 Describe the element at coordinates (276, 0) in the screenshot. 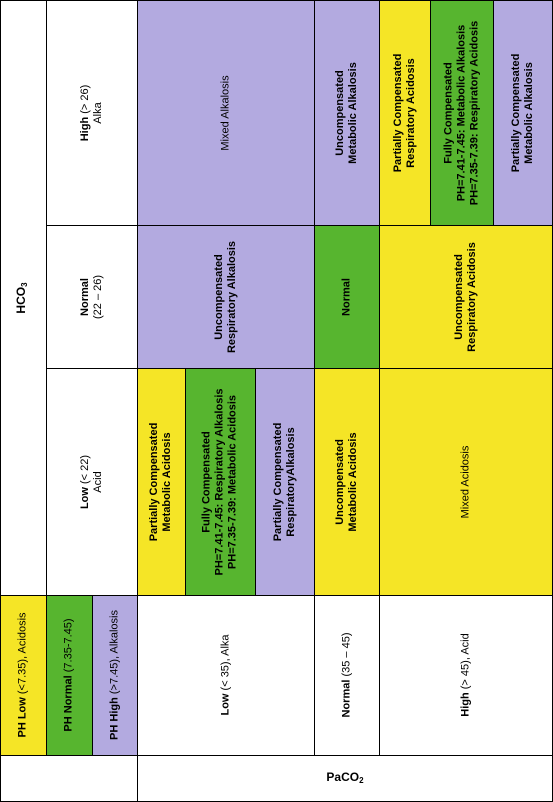

I see `border-top` at that location.